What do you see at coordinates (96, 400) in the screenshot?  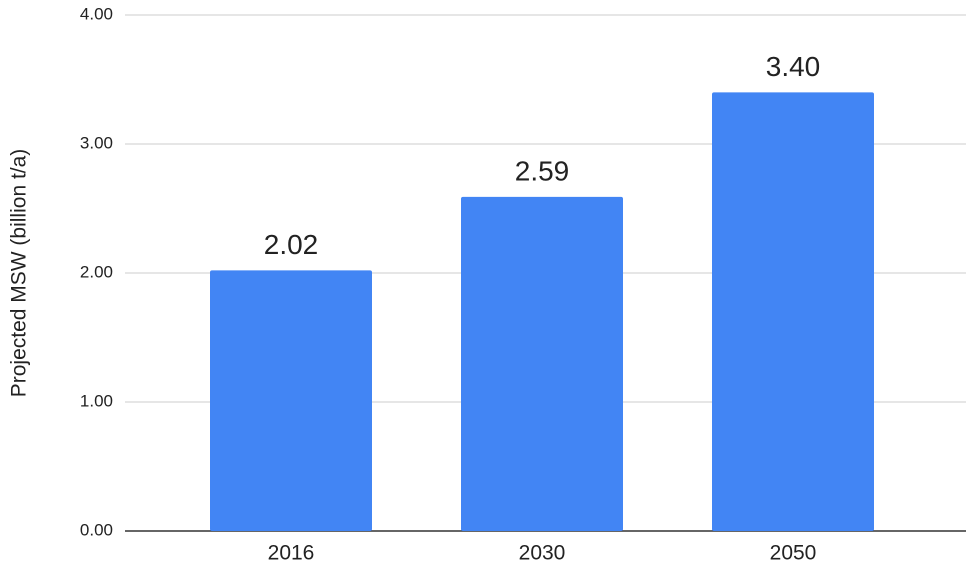 I see `y-tick-label: 1.00` at bounding box center [96, 400].